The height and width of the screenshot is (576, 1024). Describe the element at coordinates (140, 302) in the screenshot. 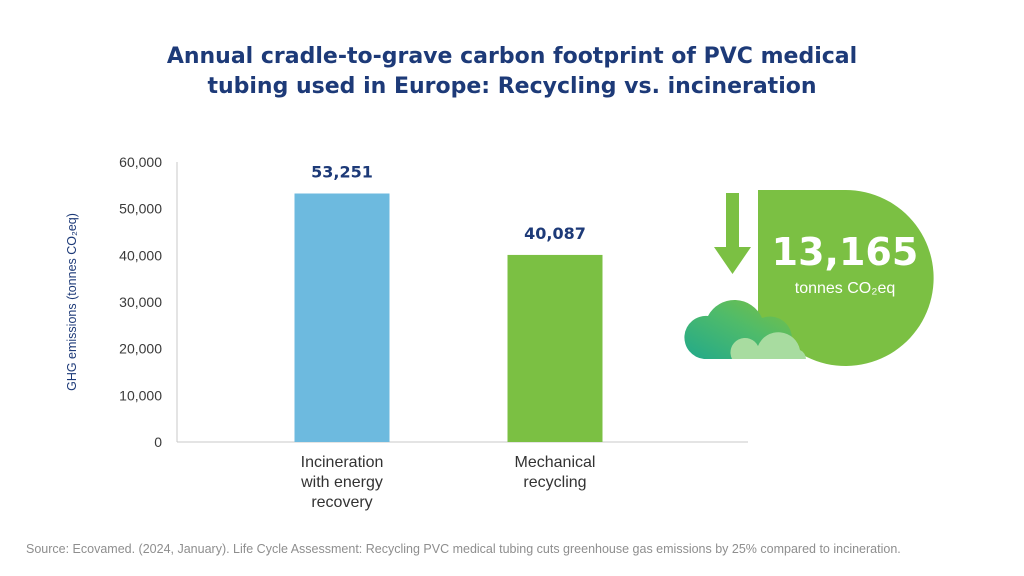

I see `y-tick-label: 30,000` at that location.